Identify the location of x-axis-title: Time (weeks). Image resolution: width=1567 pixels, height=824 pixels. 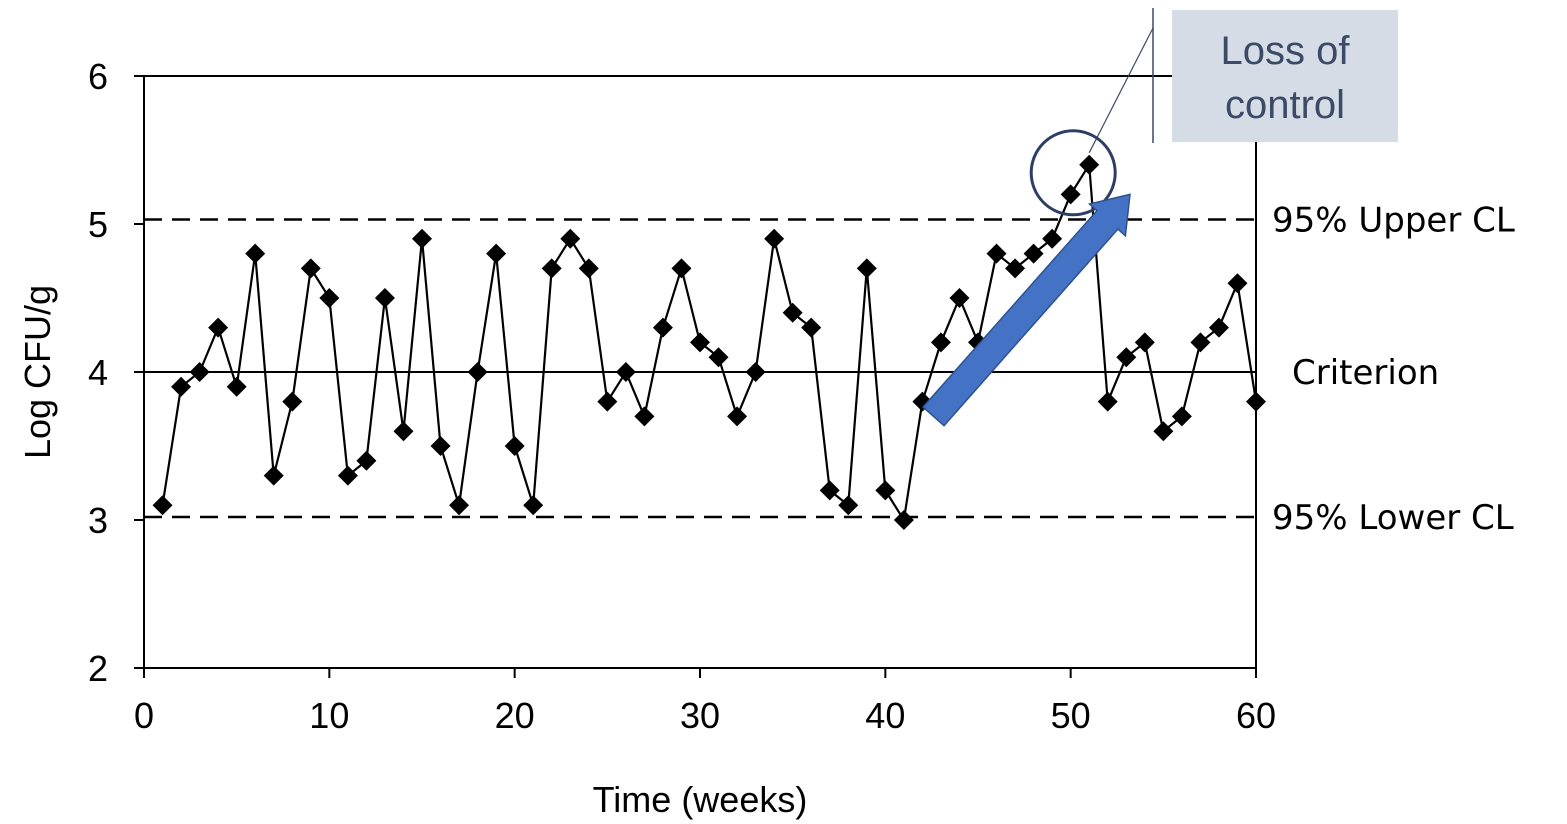
(700, 799).